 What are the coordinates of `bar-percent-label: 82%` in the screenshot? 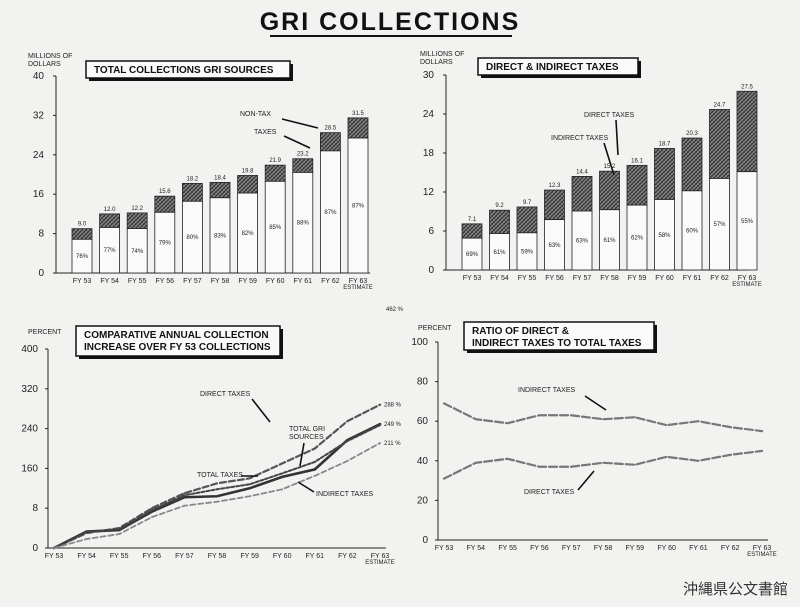 It's located at (248, 234).